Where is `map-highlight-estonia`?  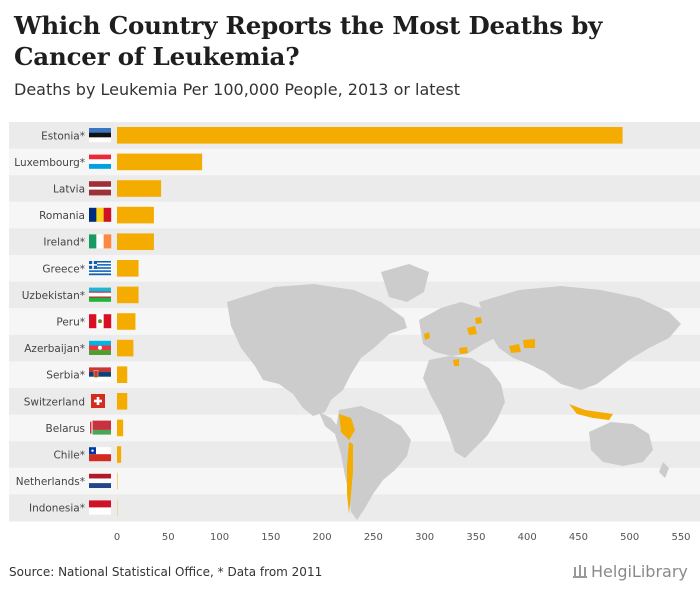 map-highlight-estonia is located at coordinates (478, 320).